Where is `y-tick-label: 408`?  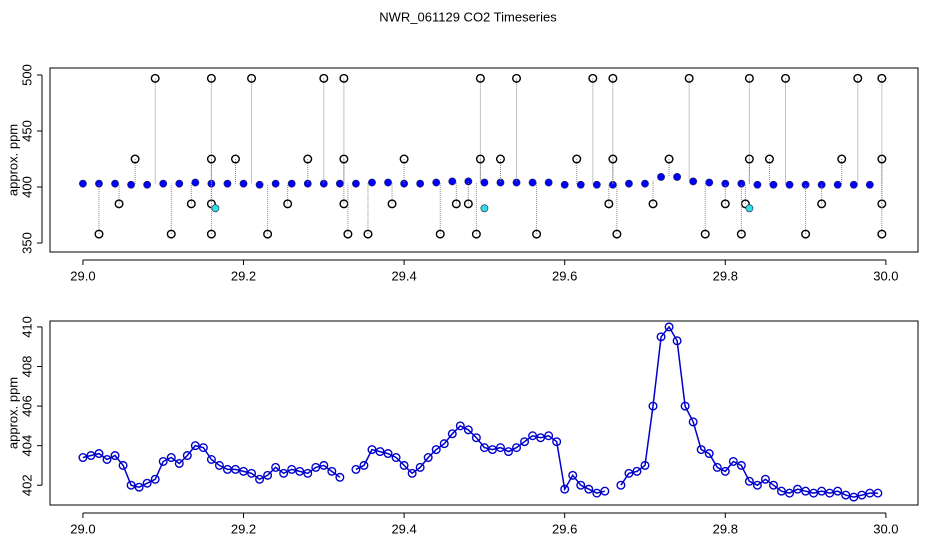
y-tick-label: 408 is located at coordinates (26, 367).